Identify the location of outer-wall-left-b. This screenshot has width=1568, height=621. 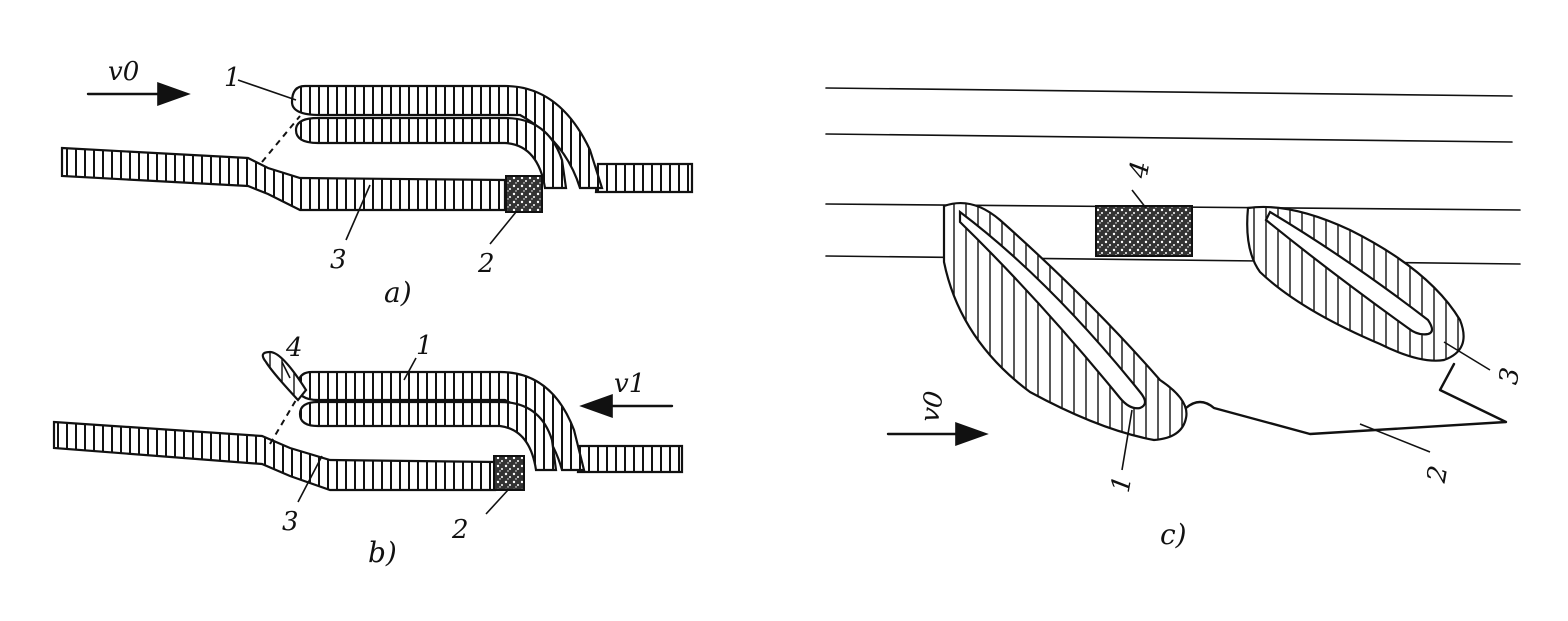
(274, 456).